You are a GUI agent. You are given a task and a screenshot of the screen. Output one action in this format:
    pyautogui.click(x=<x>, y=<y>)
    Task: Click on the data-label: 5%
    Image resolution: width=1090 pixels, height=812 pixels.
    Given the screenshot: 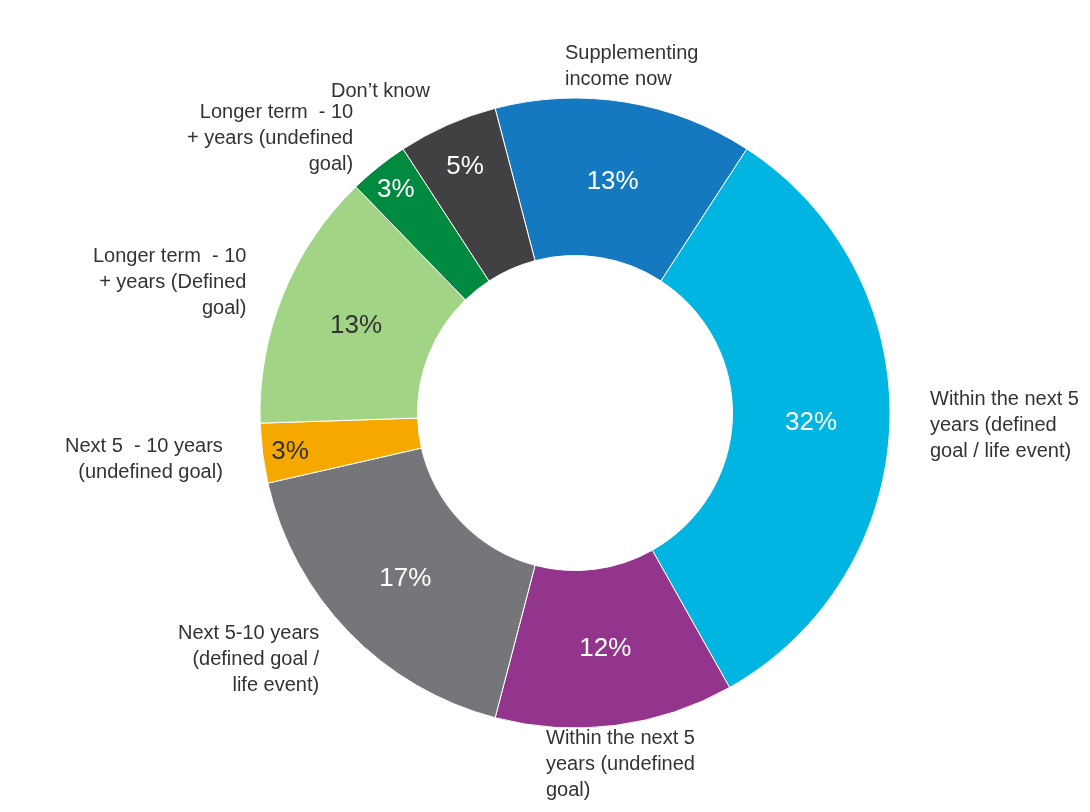 What is the action you would take?
    pyautogui.click(x=465, y=164)
    